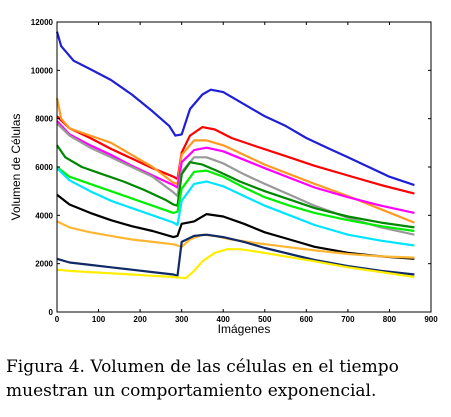  Describe the element at coordinates (42, 70) in the screenshot. I see `y-tick-label: 10000` at that location.